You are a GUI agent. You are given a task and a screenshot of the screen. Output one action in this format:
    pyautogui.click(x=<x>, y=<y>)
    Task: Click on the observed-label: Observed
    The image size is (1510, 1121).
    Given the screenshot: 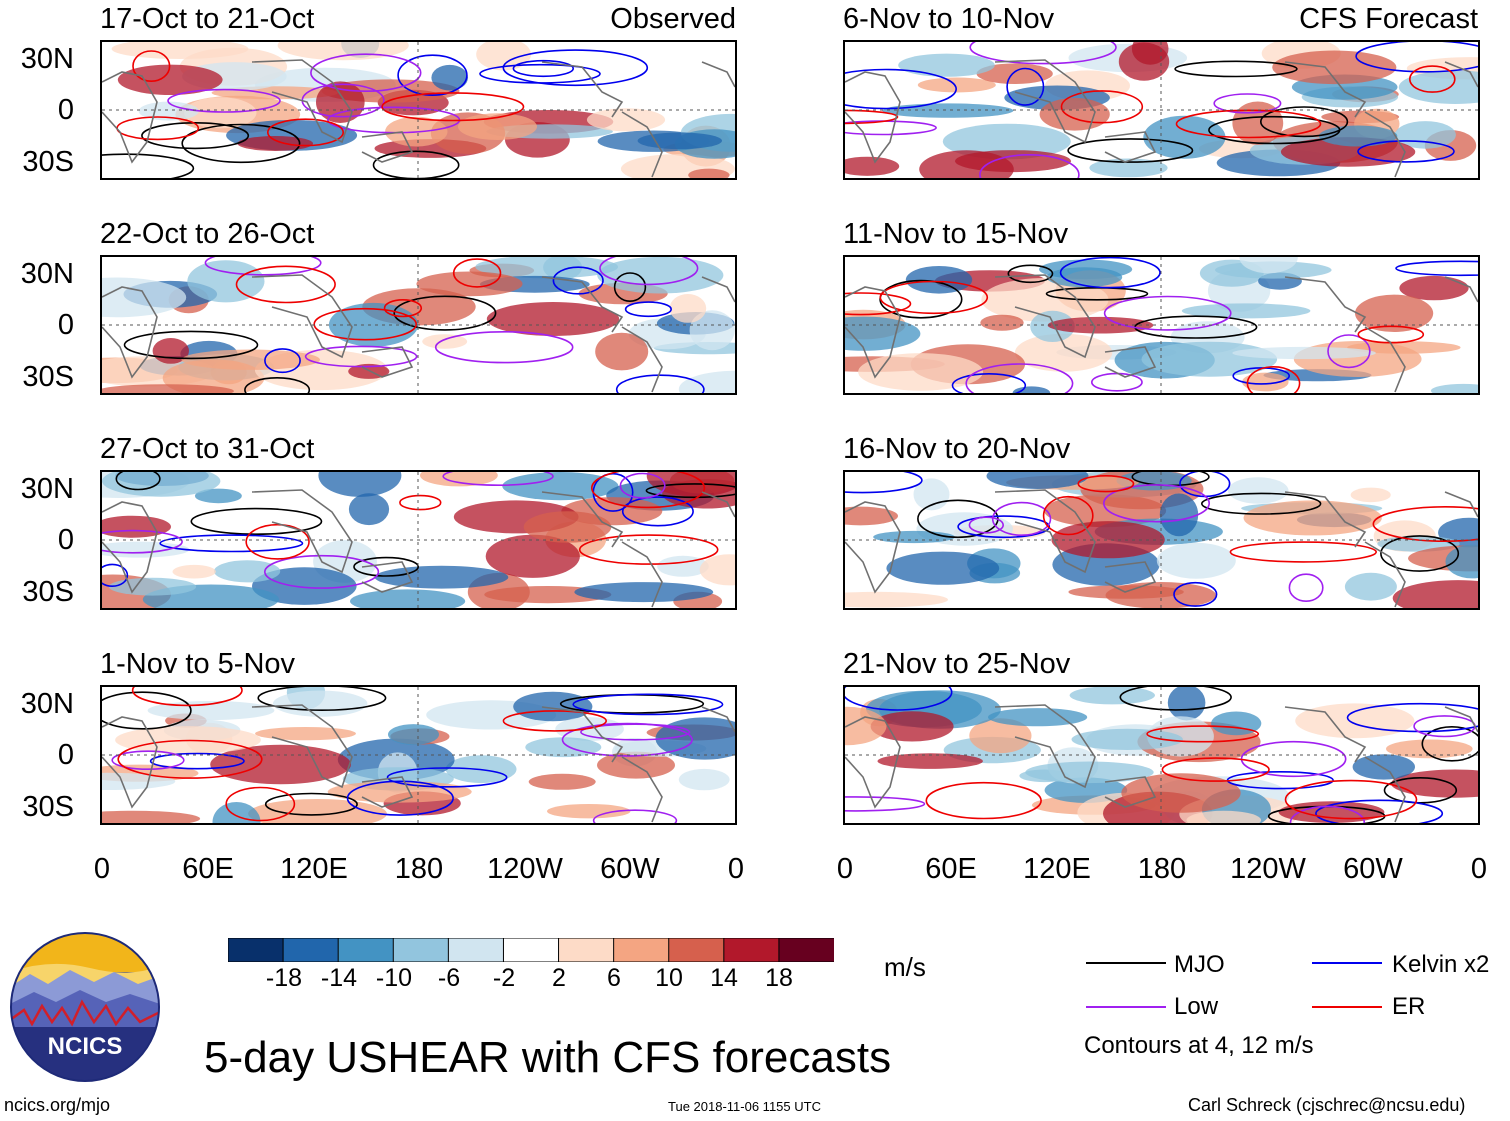 What is the action you would take?
    pyautogui.click(x=673, y=19)
    